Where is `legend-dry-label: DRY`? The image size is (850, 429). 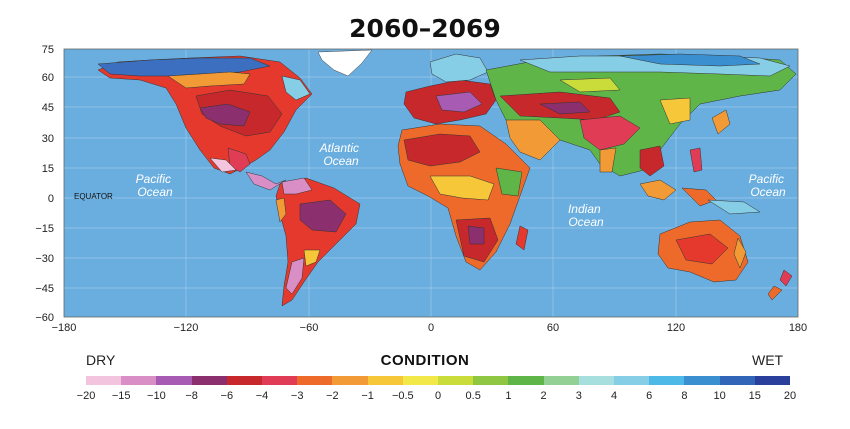 legend-dry-label: DRY is located at coordinates (101, 360).